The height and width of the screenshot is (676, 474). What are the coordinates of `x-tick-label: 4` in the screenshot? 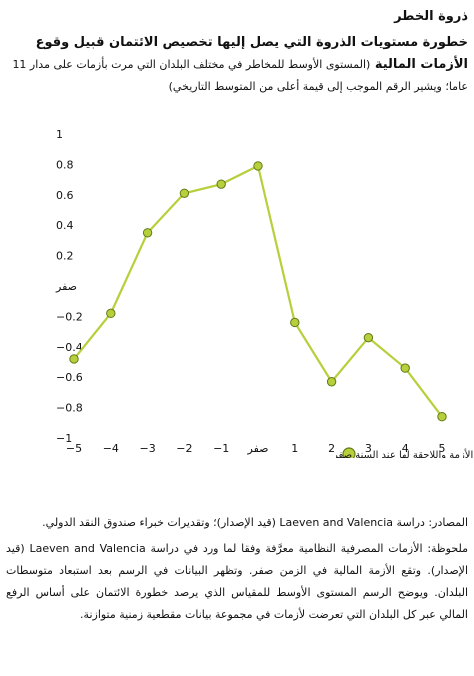 It's located at (405, 448).